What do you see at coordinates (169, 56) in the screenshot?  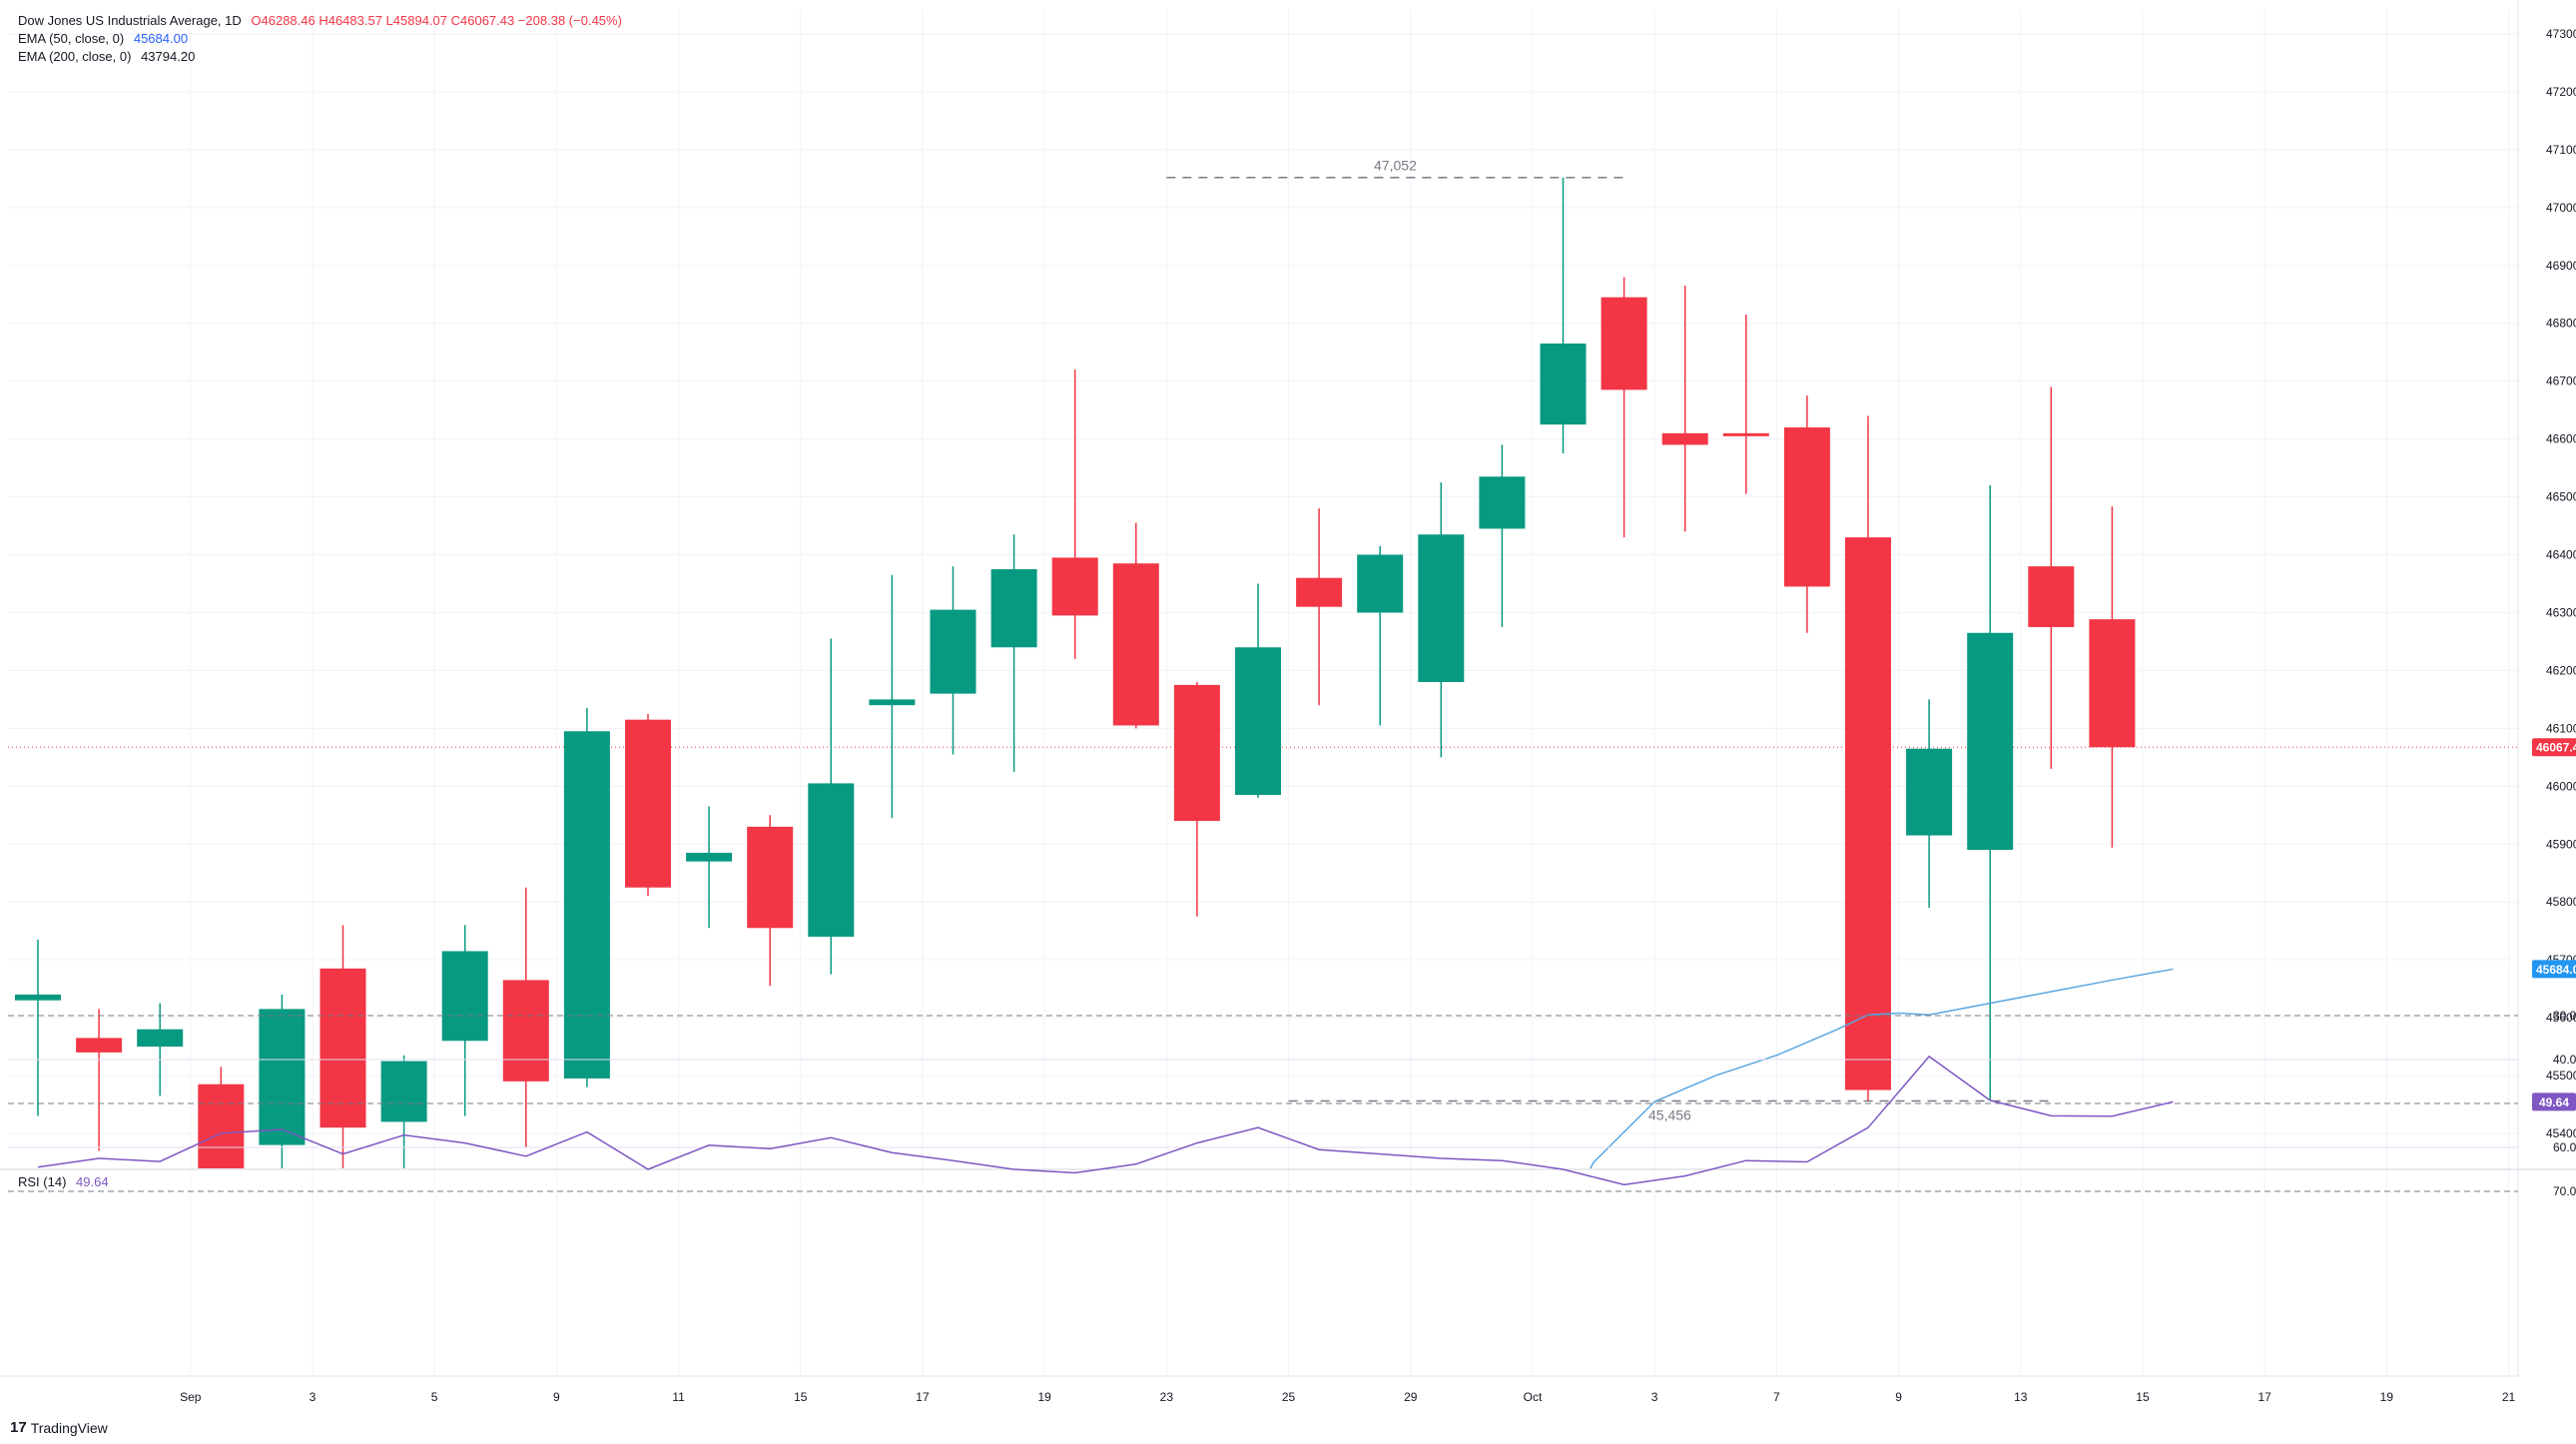 I see `ema200-value: 43794.20` at bounding box center [169, 56].